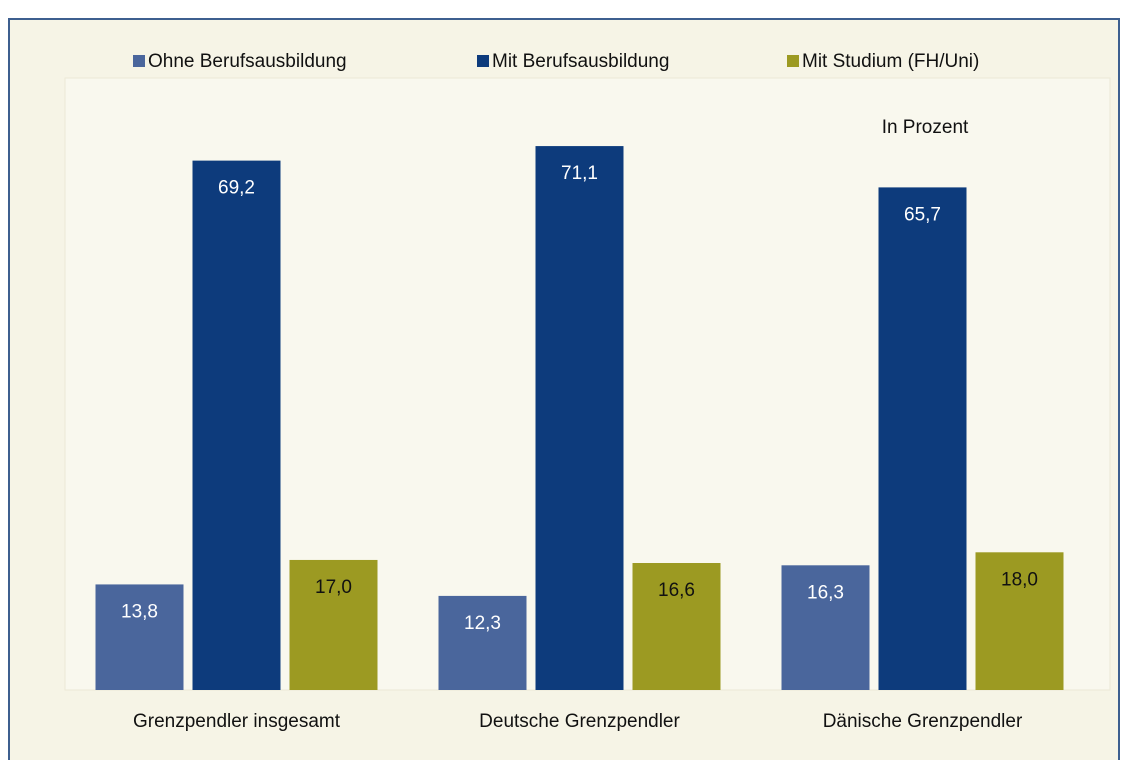 Image resolution: width=1130 pixels, height=760 pixels. What do you see at coordinates (579, 173) in the screenshot?
I see `data-label: 71,1` at bounding box center [579, 173].